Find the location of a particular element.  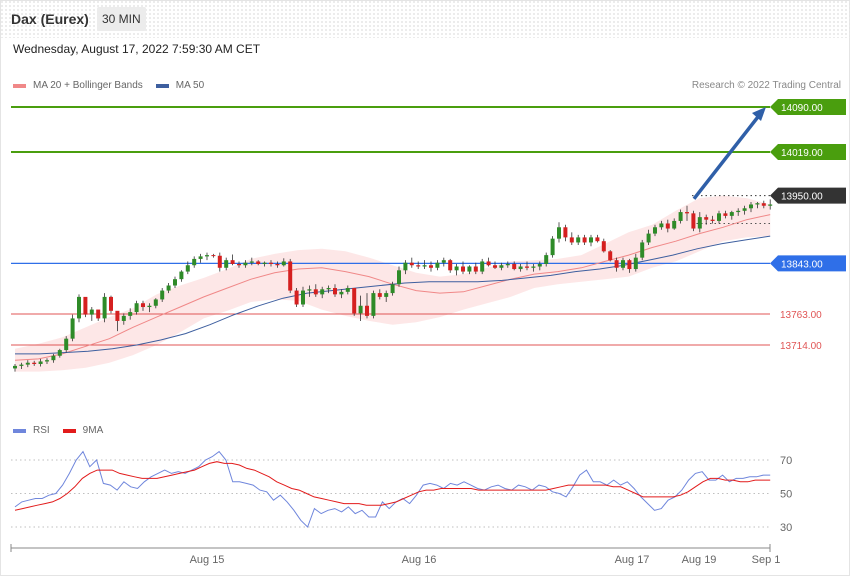

ma50-label: MA 50 is located at coordinates (190, 85).